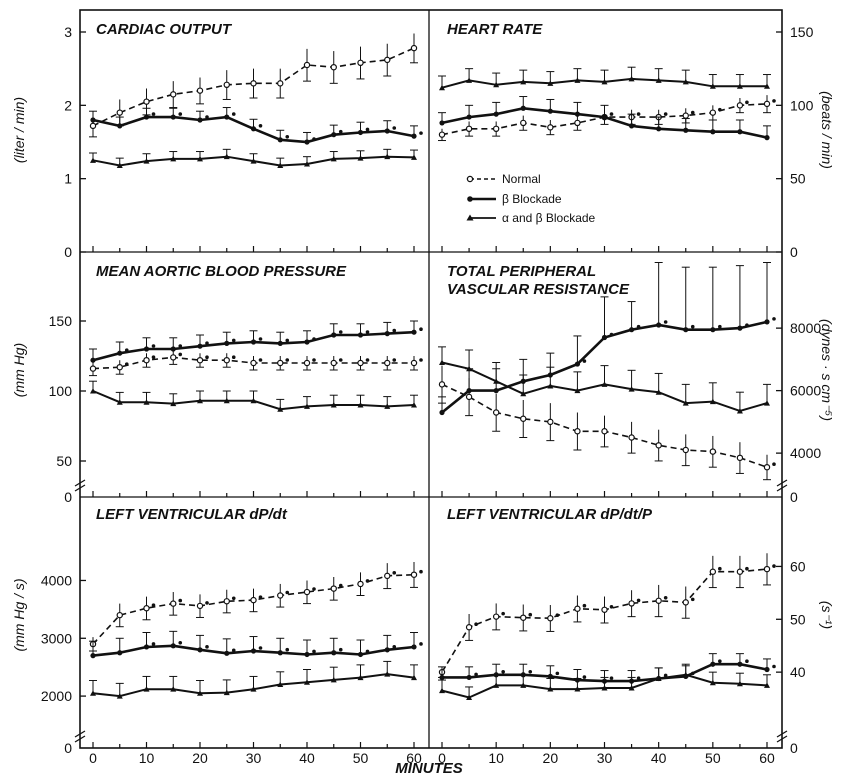  I want to click on y-zero-label: 0, so click(794, 748).